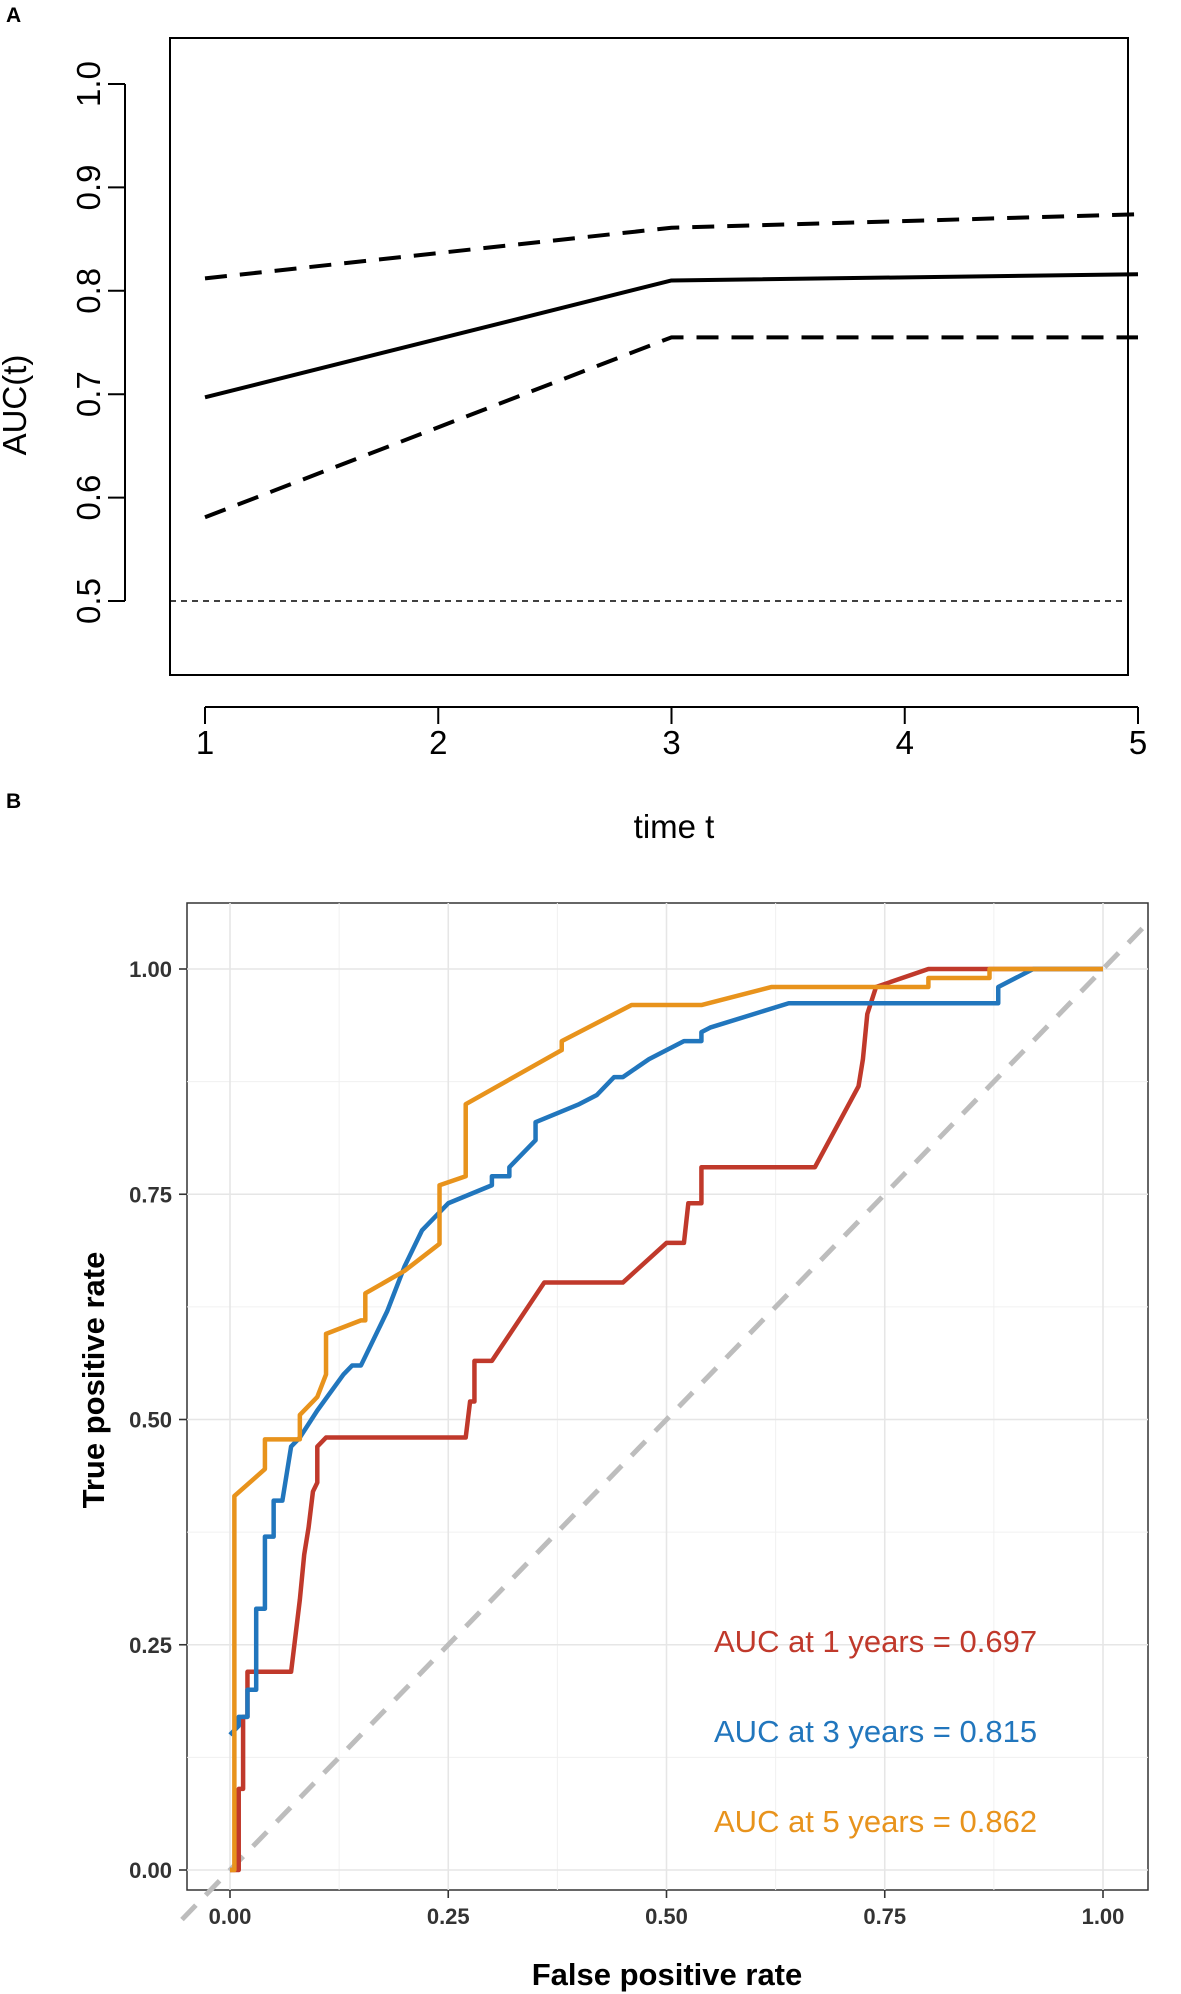 This screenshot has height=1994, width=1181. What do you see at coordinates (1103, 1916) in the screenshot?
I see `panel-b-x-tick-label: 1.00` at bounding box center [1103, 1916].